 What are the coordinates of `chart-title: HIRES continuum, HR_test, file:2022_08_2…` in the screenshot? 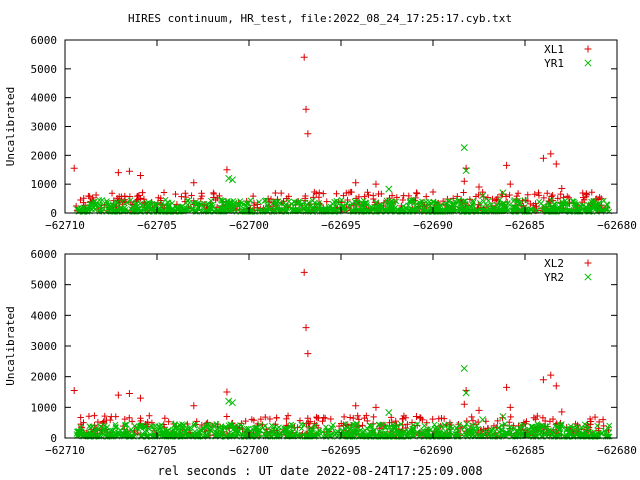 It's located at (320, 18).